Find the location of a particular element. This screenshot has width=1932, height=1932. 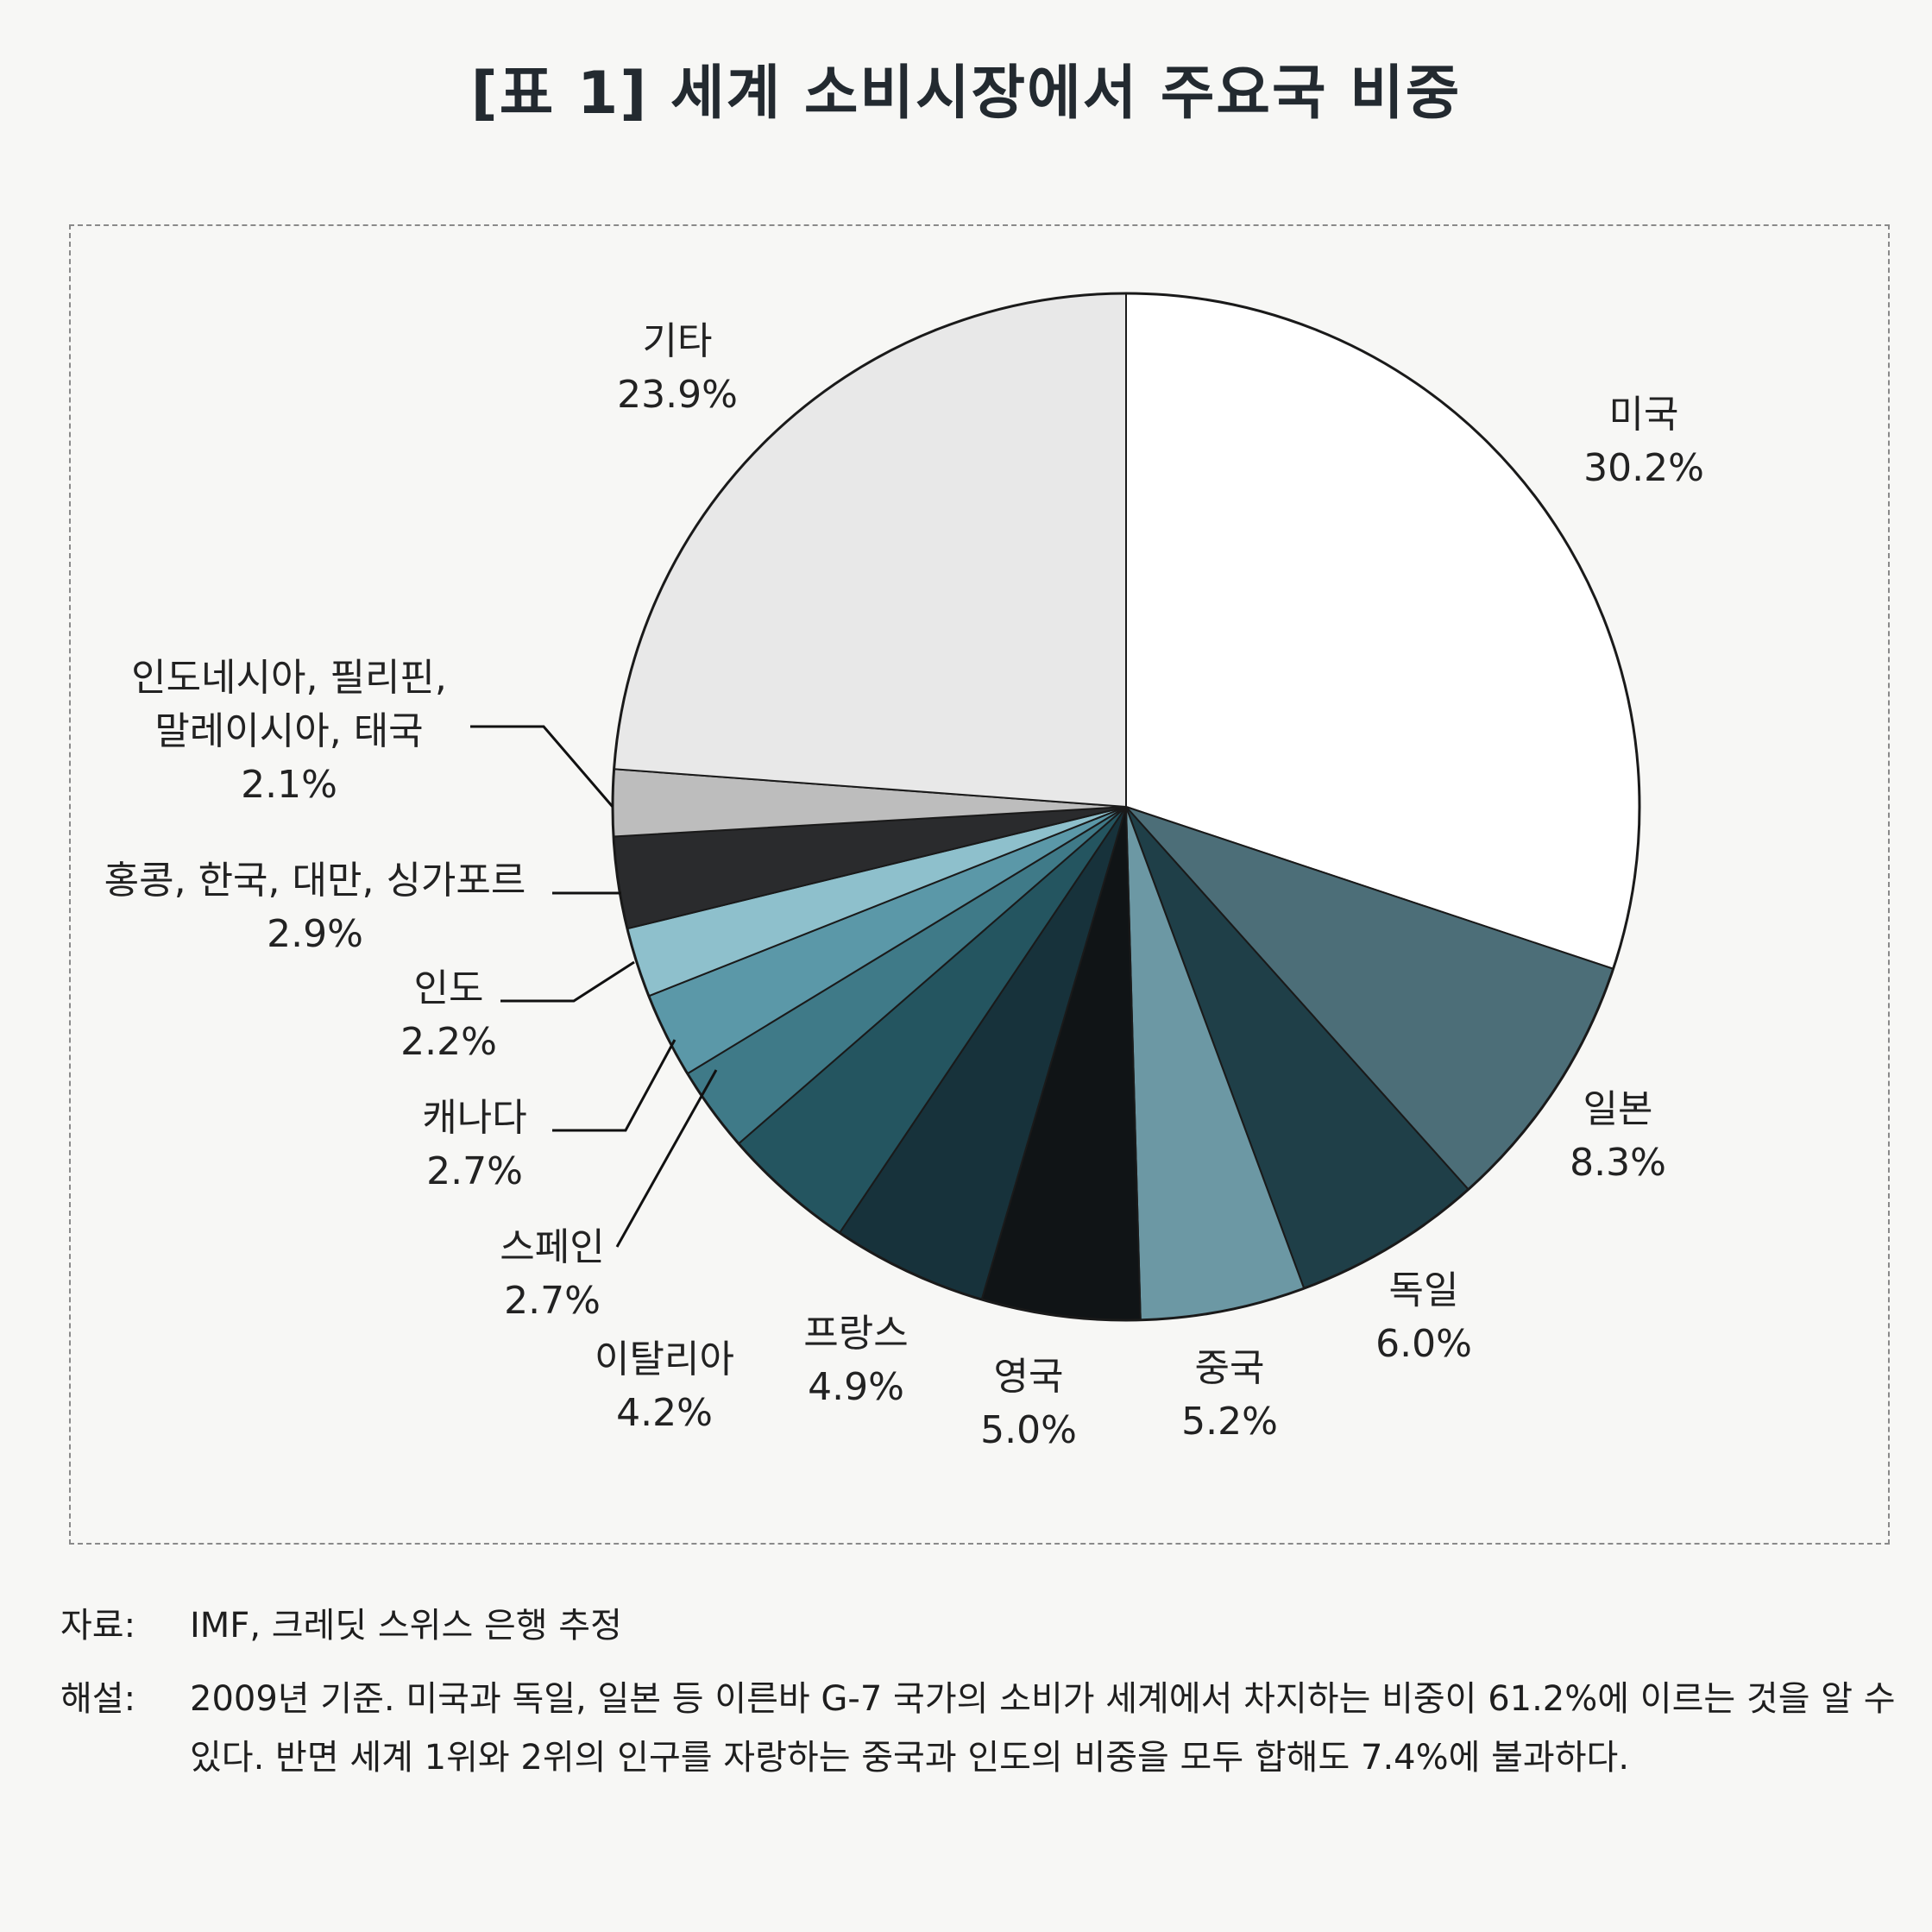

slice-name-label-11-1: 말레이시아, 태국 is located at coordinates (288, 731).